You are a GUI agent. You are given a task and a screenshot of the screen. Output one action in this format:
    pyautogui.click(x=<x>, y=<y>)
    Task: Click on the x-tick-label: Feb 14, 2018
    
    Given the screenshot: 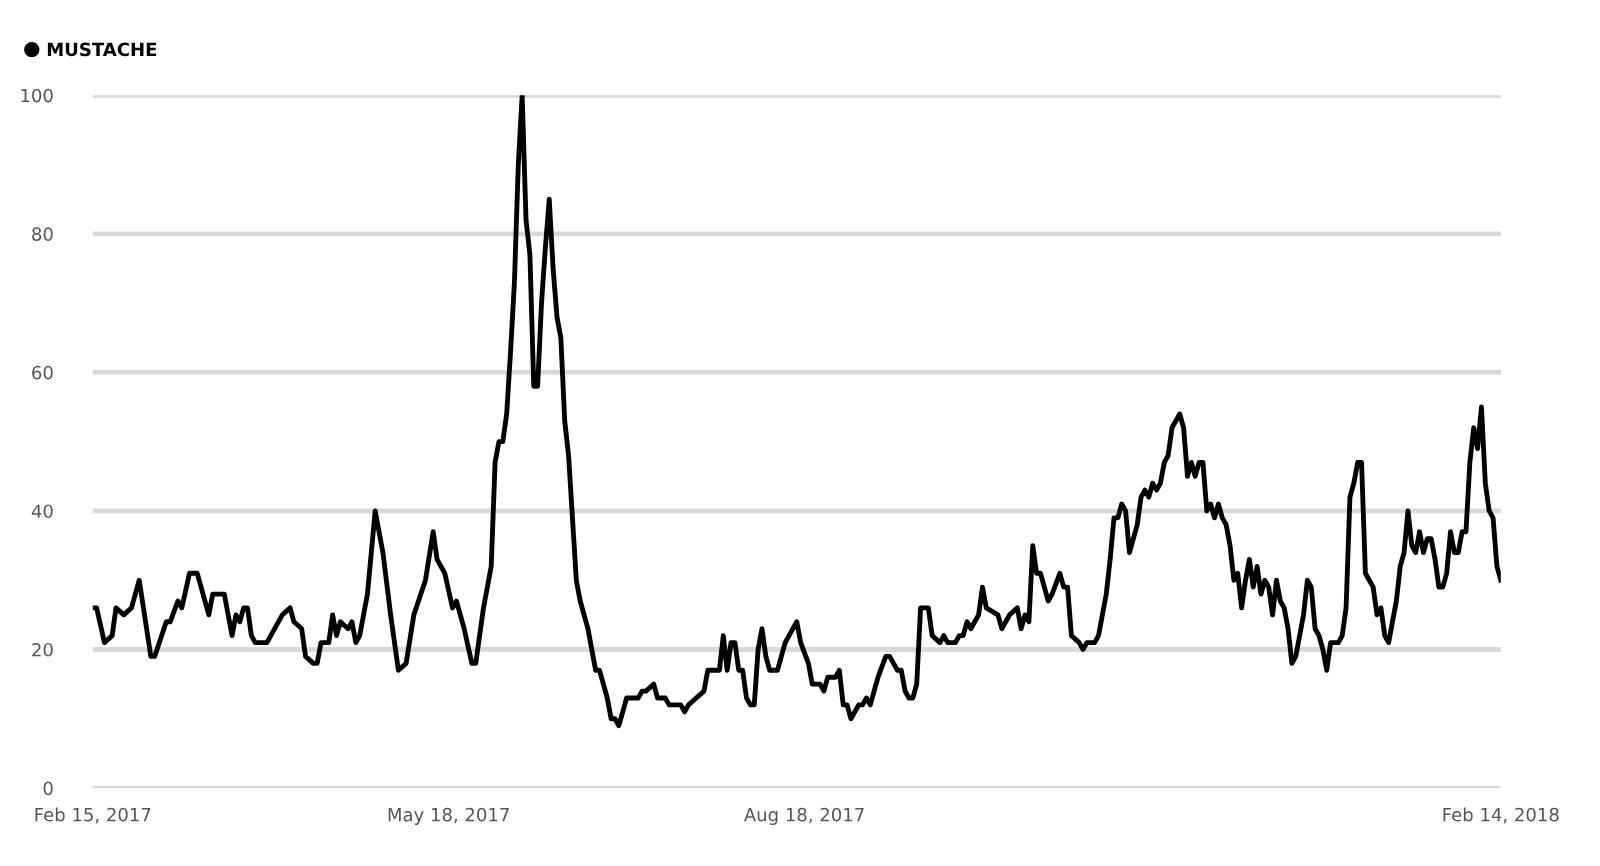 What is the action you would take?
    pyautogui.click(x=1501, y=815)
    